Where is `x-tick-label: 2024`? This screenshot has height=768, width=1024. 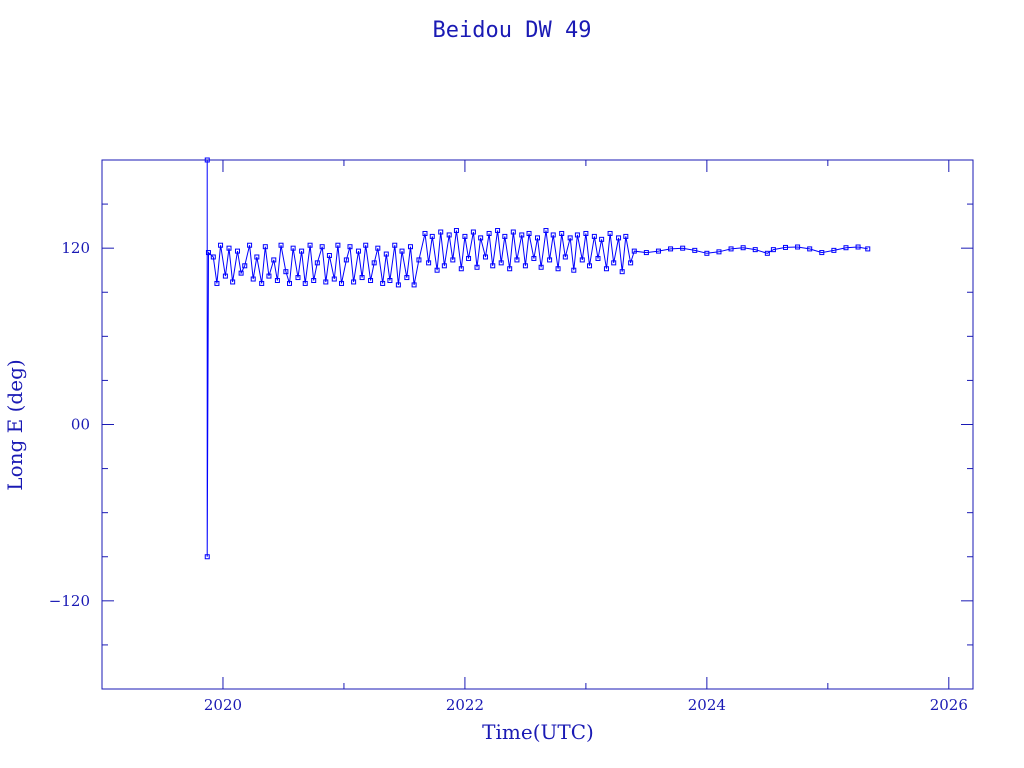
x-tick-label: 2024 is located at coordinates (707, 705).